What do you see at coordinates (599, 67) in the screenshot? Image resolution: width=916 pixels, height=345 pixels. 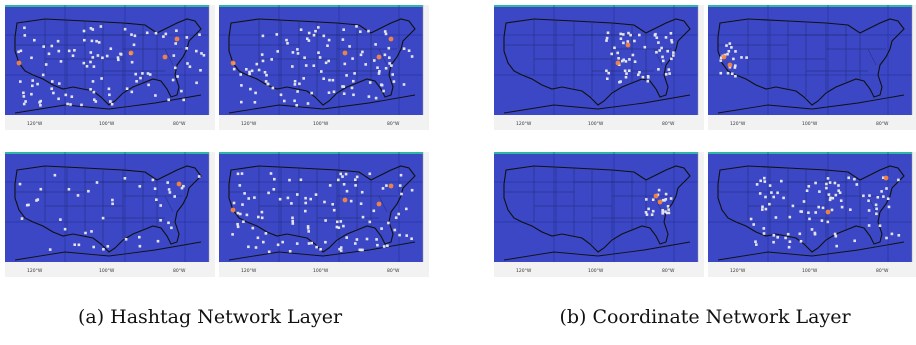 I see `map-coordinate-1: 120°W 100°W 80°W` at bounding box center [599, 67].